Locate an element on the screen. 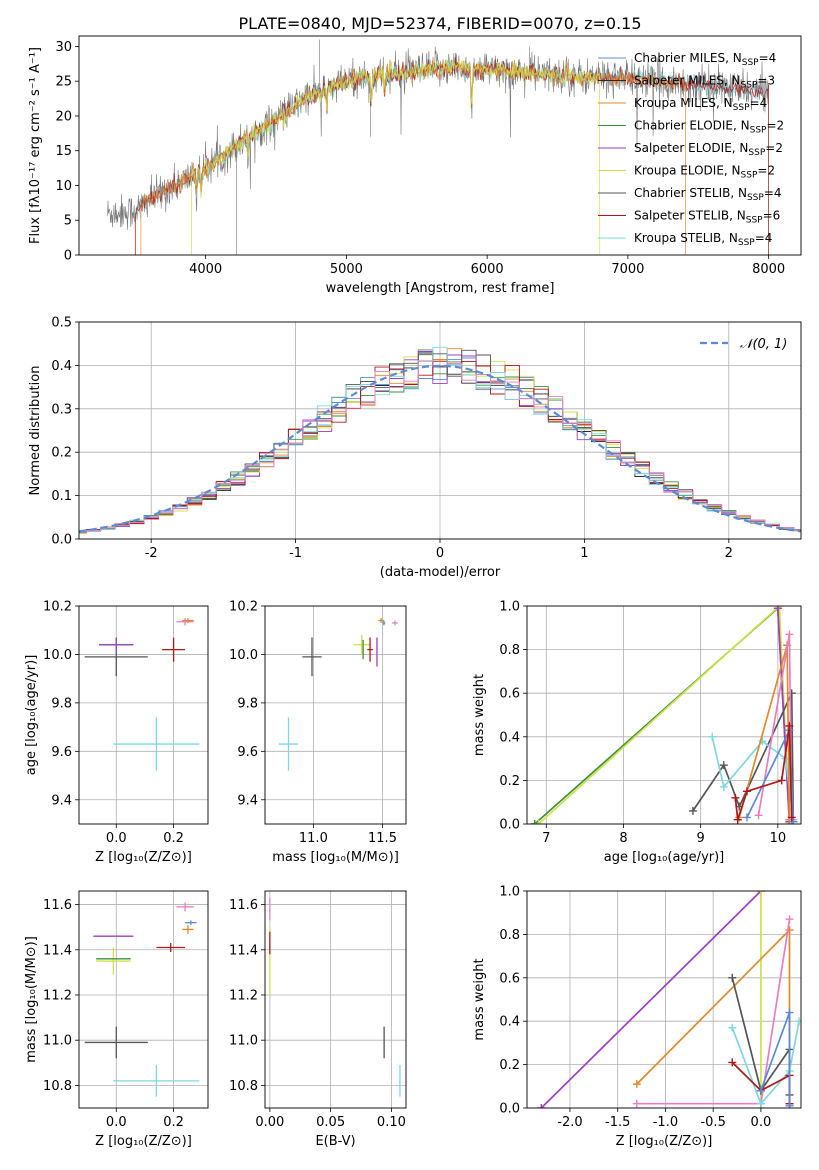 This screenshot has width=819, height=1170. y-tick-label: 10.2 is located at coordinates (57, 607).